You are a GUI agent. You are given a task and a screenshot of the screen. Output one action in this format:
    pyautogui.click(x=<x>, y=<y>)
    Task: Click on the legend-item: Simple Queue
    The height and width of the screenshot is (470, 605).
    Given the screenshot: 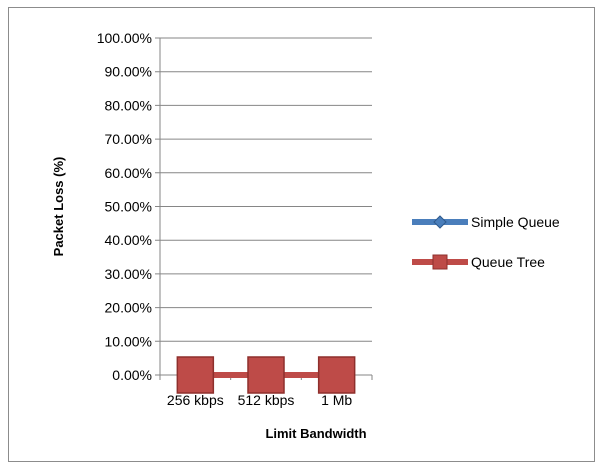 What is the action you would take?
    pyautogui.click(x=486, y=222)
    